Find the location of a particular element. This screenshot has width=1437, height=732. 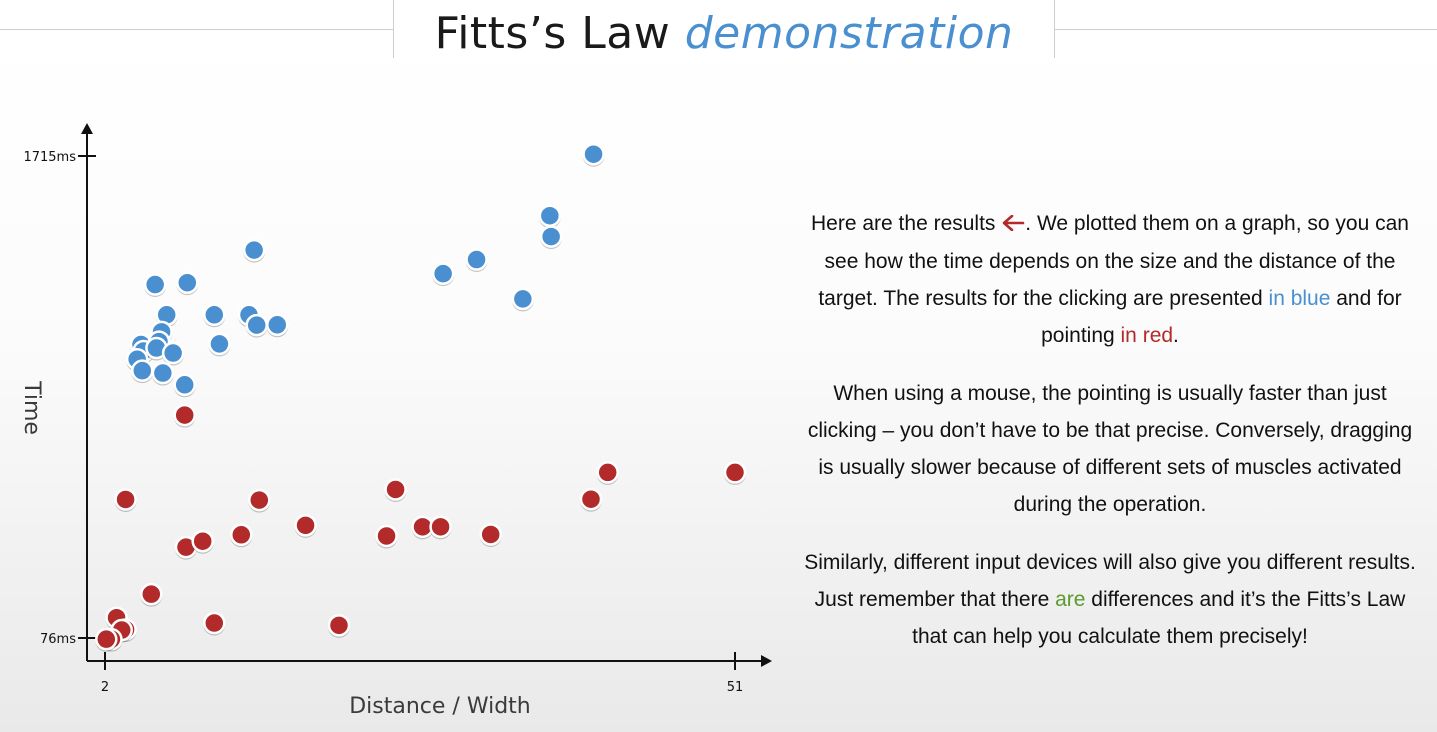

page-title: Fitts’s Law demonstration is located at coordinates (724, 30).